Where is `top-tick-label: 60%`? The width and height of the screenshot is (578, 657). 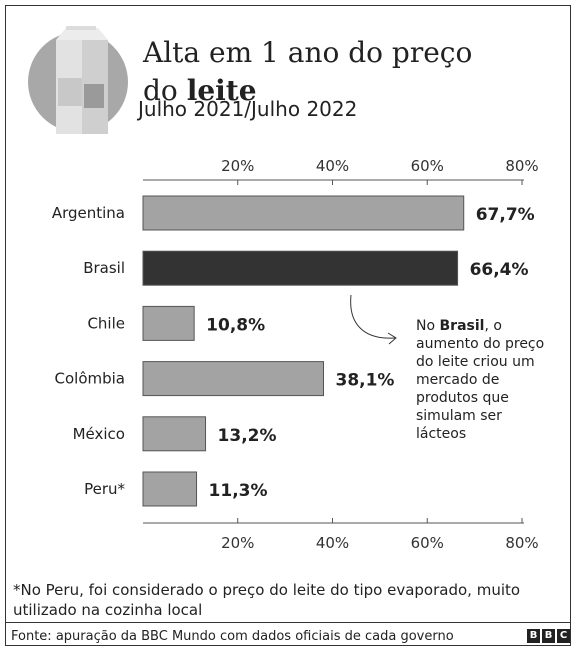
top-tick-label: 60% is located at coordinates (427, 166).